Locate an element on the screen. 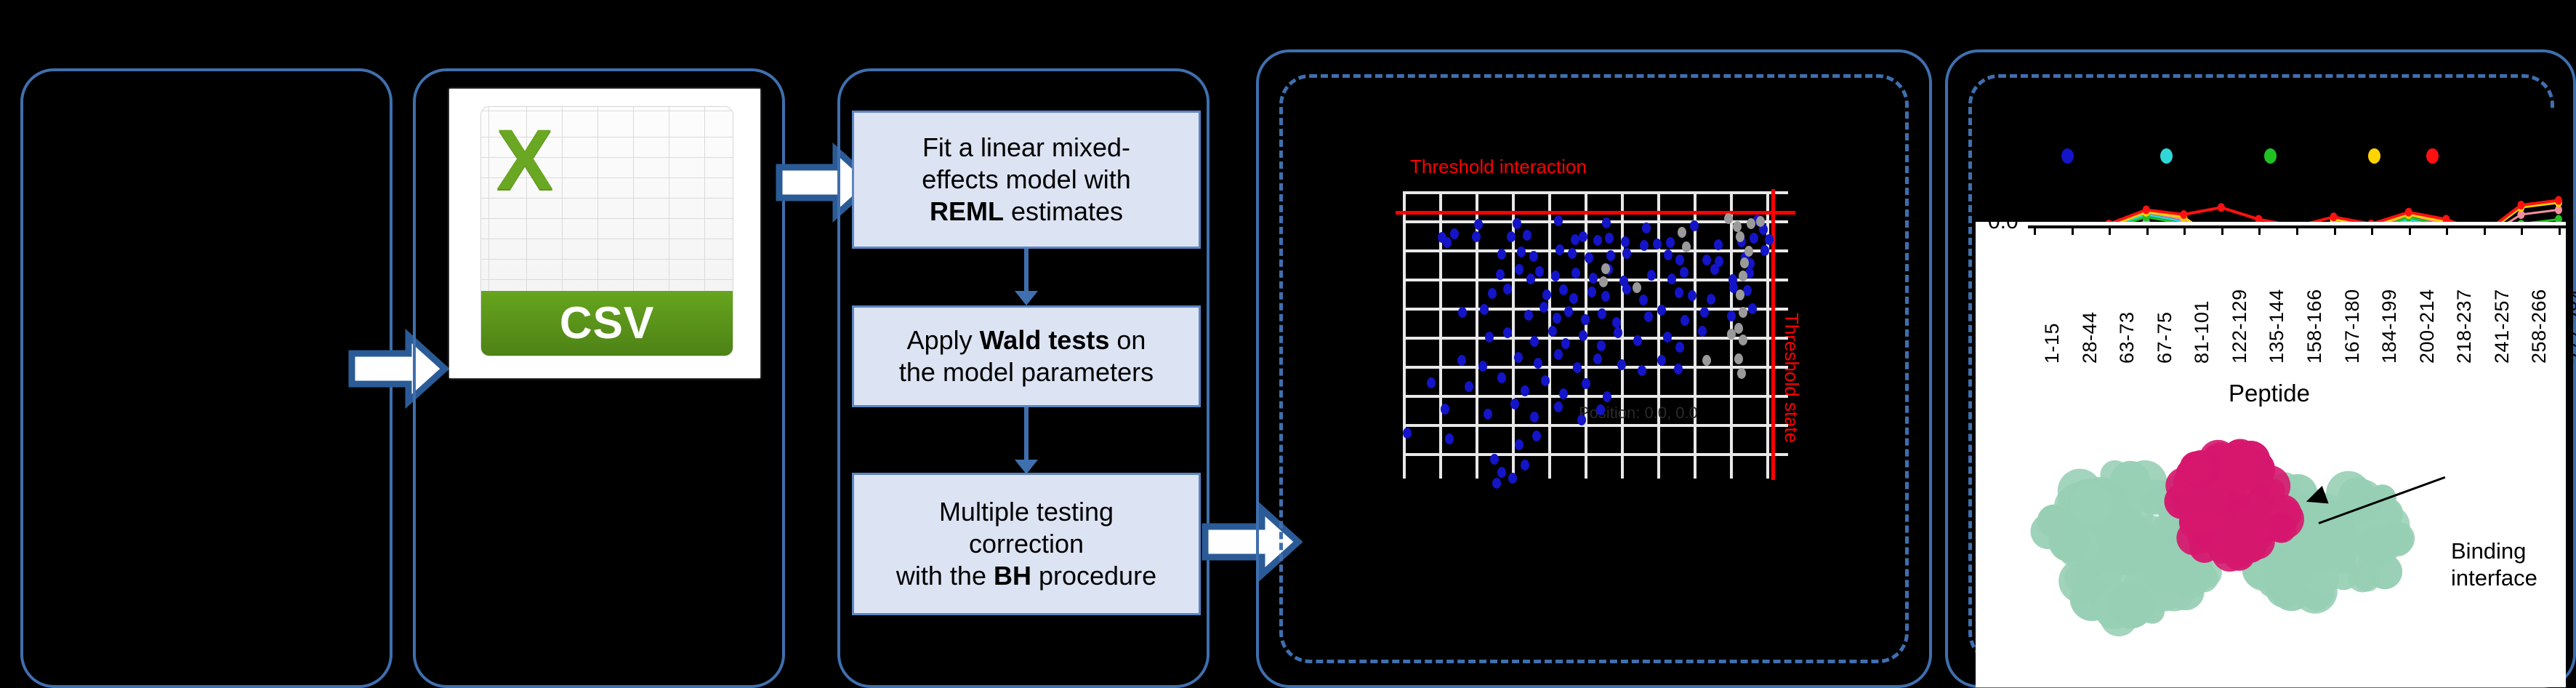 The height and width of the screenshot is (688, 2576). peptide-tick-label: 28-44 is located at coordinates (2089, 337).